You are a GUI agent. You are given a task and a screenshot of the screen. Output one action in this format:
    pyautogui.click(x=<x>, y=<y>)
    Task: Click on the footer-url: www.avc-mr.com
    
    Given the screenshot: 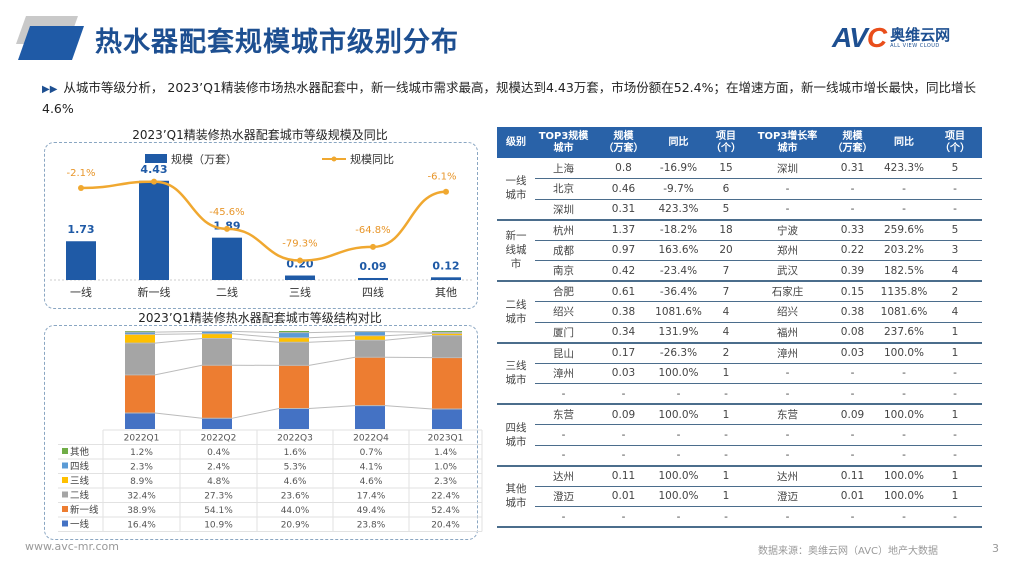 What is the action you would take?
    pyautogui.click(x=72, y=546)
    